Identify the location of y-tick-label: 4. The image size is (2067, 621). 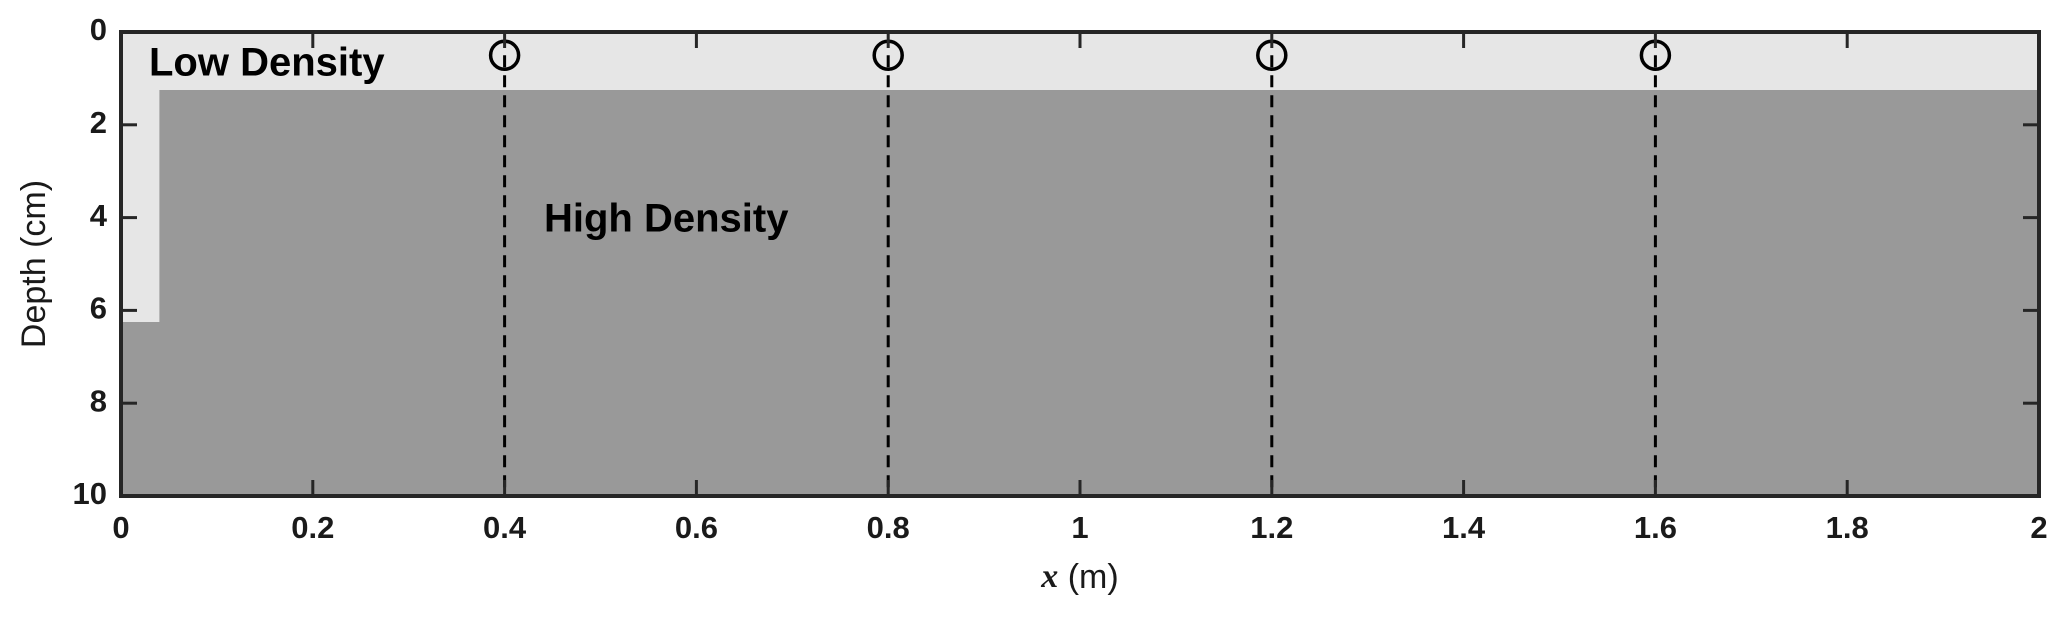
(99, 215).